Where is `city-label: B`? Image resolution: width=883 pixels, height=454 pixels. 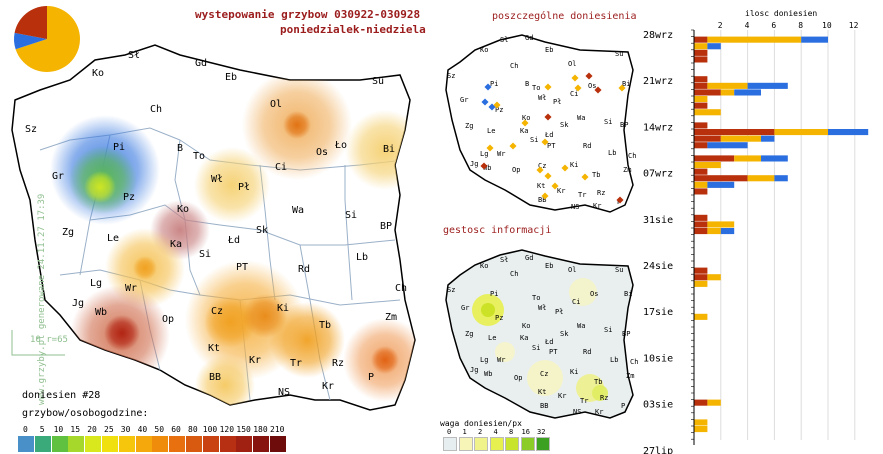
city-label: B is located at coordinates (180, 148).